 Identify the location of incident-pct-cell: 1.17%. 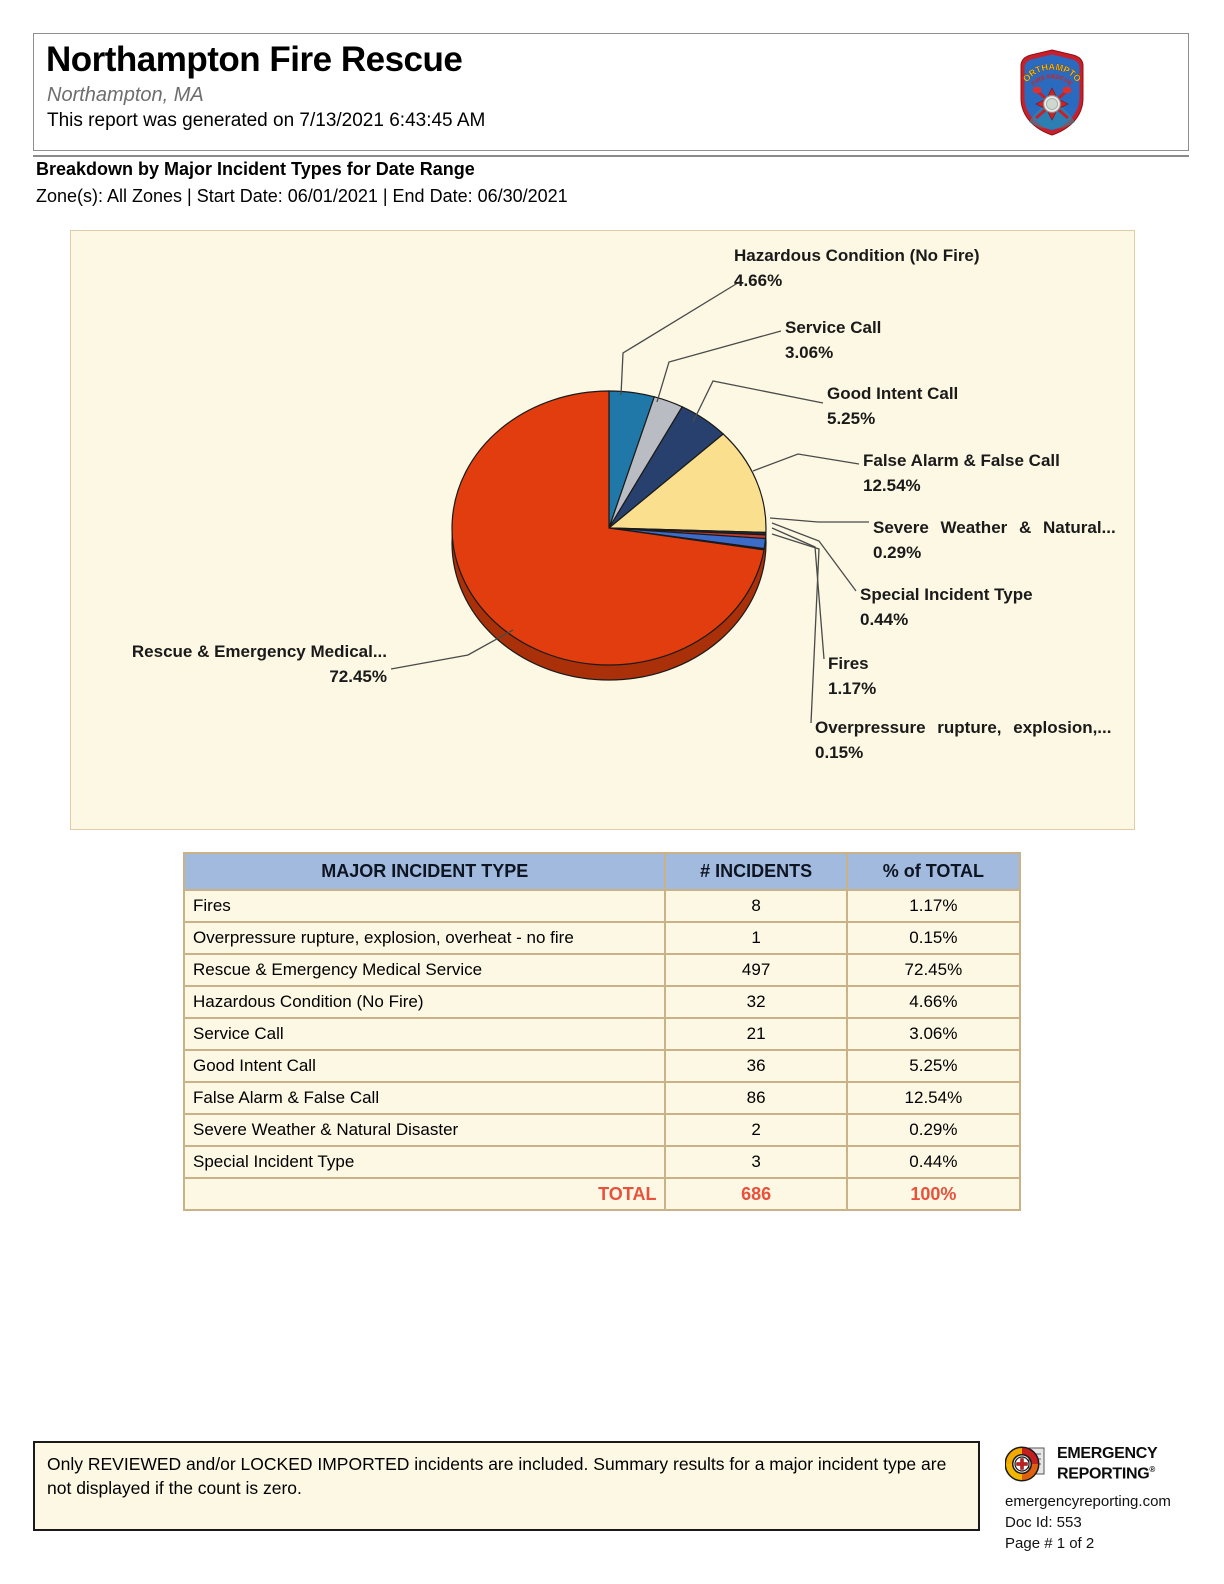
(933, 906).